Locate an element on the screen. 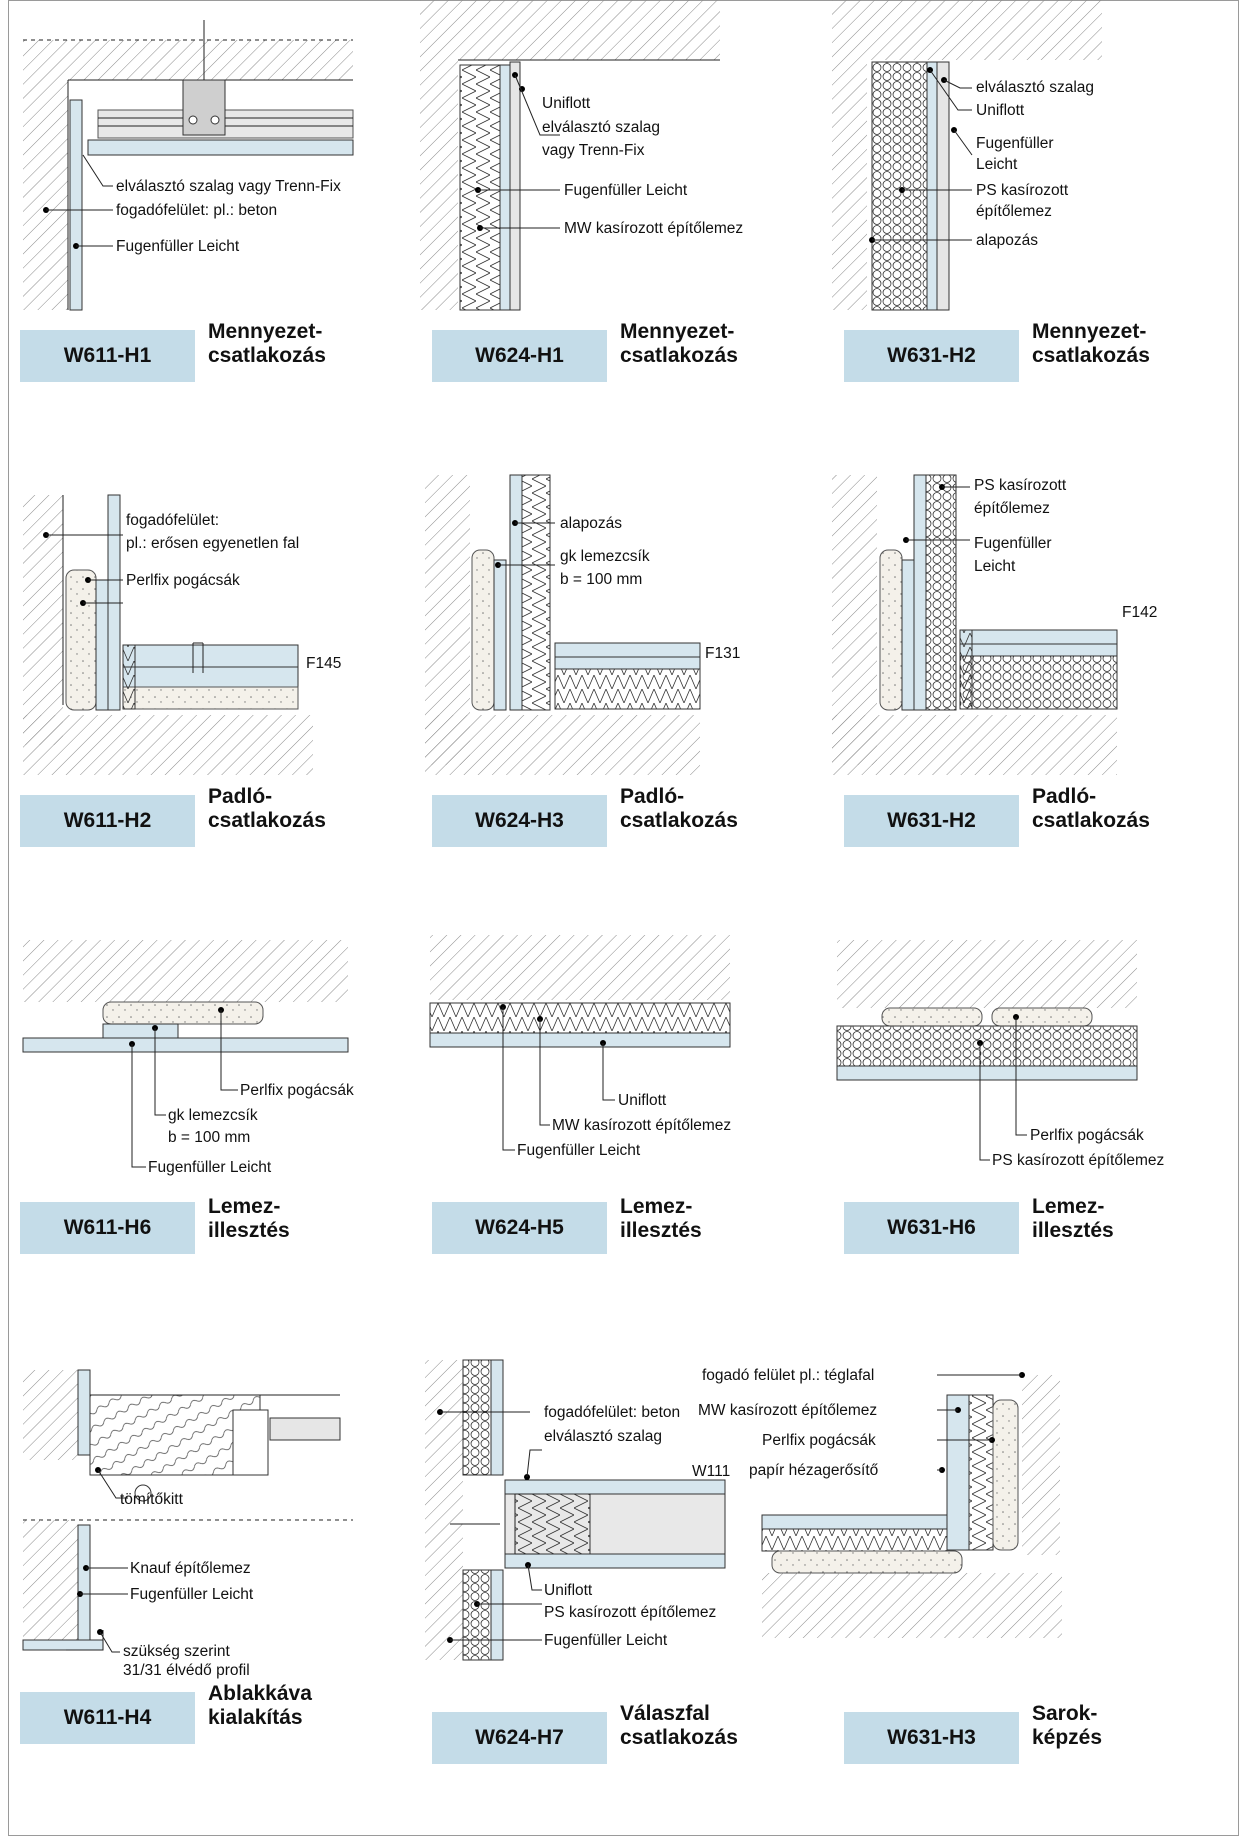  label: elválasztó szalag vagy Trenn-Fix is located at coordinates (228, 186).